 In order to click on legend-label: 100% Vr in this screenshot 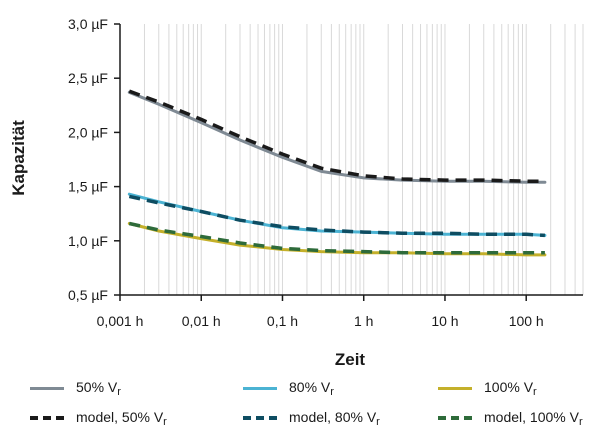, I will do `click(510, 388)`.